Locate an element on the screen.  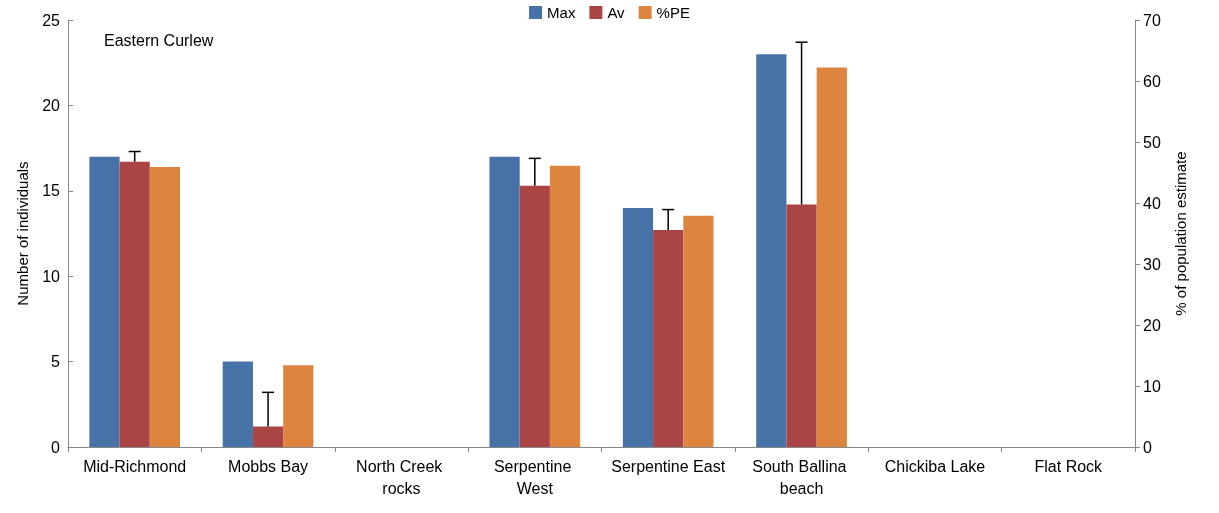
x-tick-label: Serpentine West is located at coordinates (534, 477).